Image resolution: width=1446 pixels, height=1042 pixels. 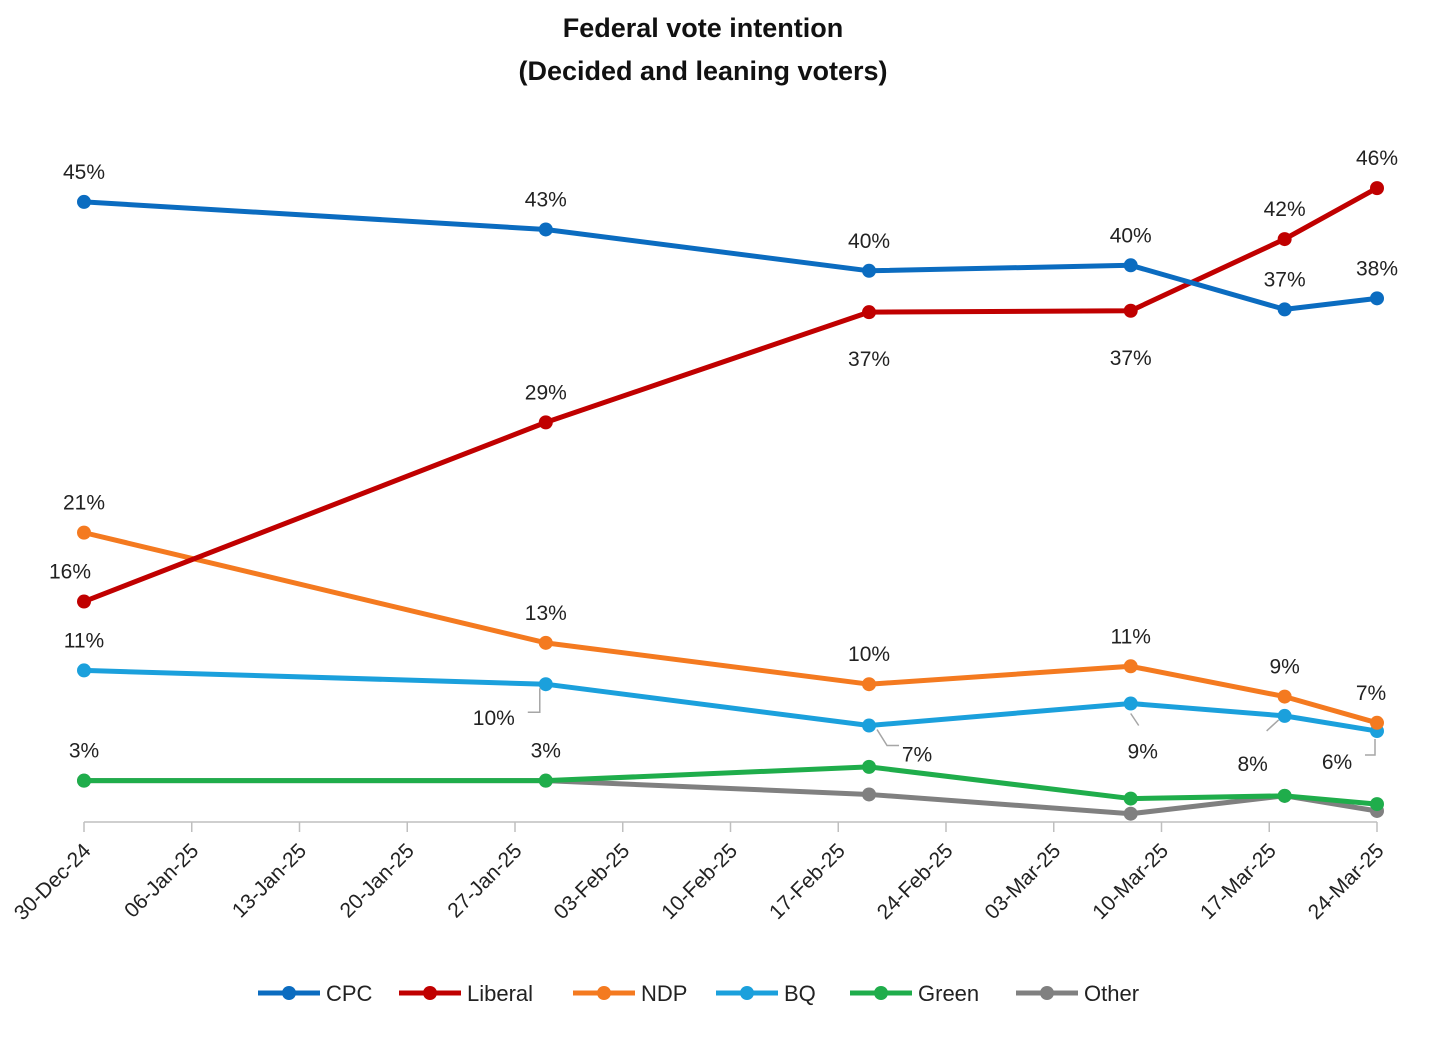 What do you see at coordinates (1346, 881) in the screenshot?
I see `x-tick-label: 24-Mar-25` at bounding box center [1346, 881].